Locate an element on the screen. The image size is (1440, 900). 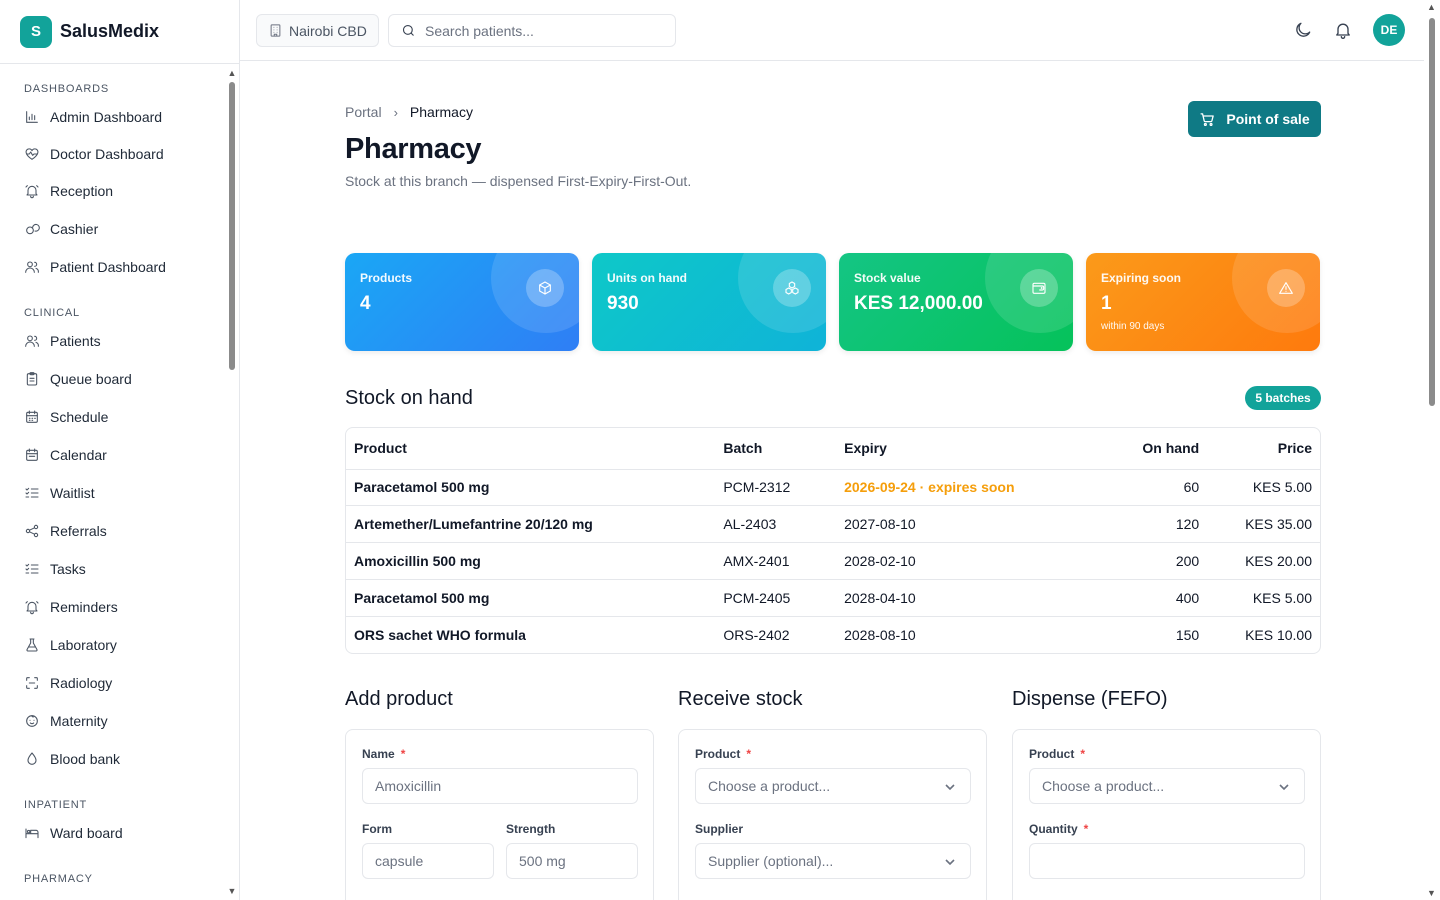
sidebar-item-patient-dashboard: Patient Dashboard is located at coordinates (114, 267).